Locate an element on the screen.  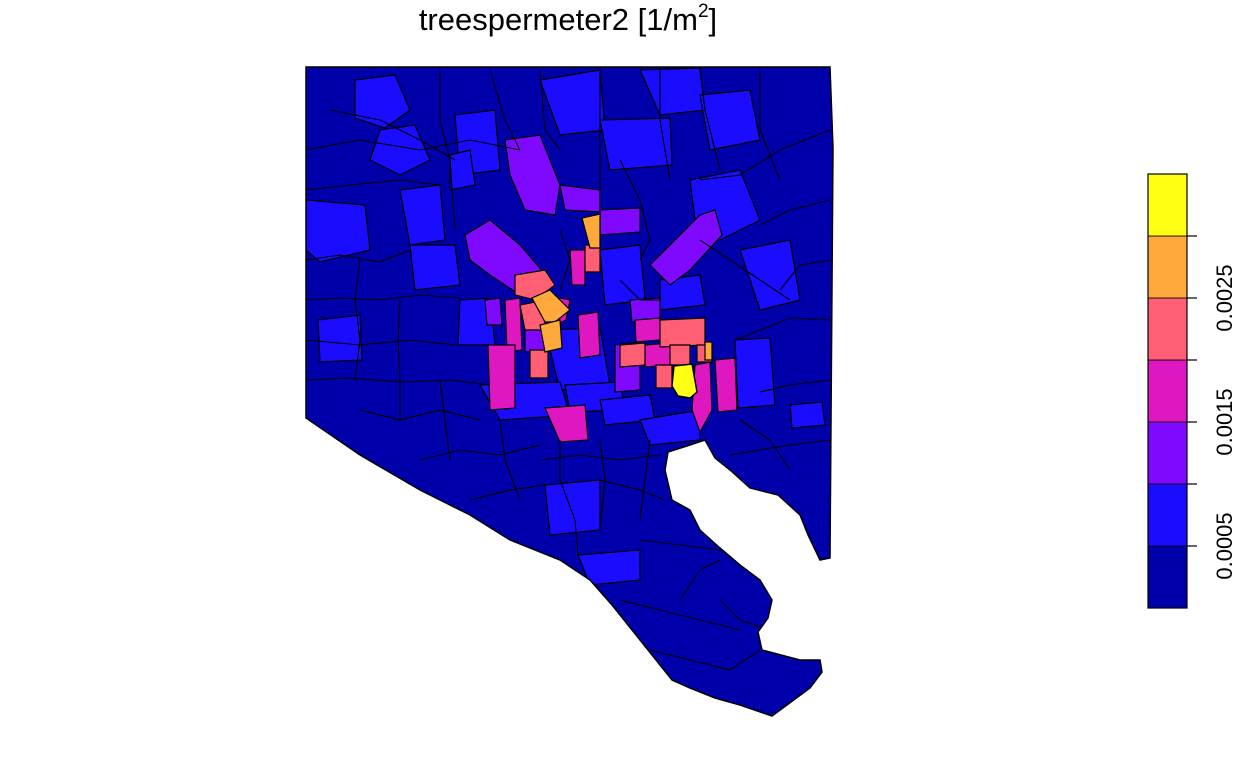
legend-ticks: 0.0005 0.0015 0.0025 is located at coordinates (1212, 407).